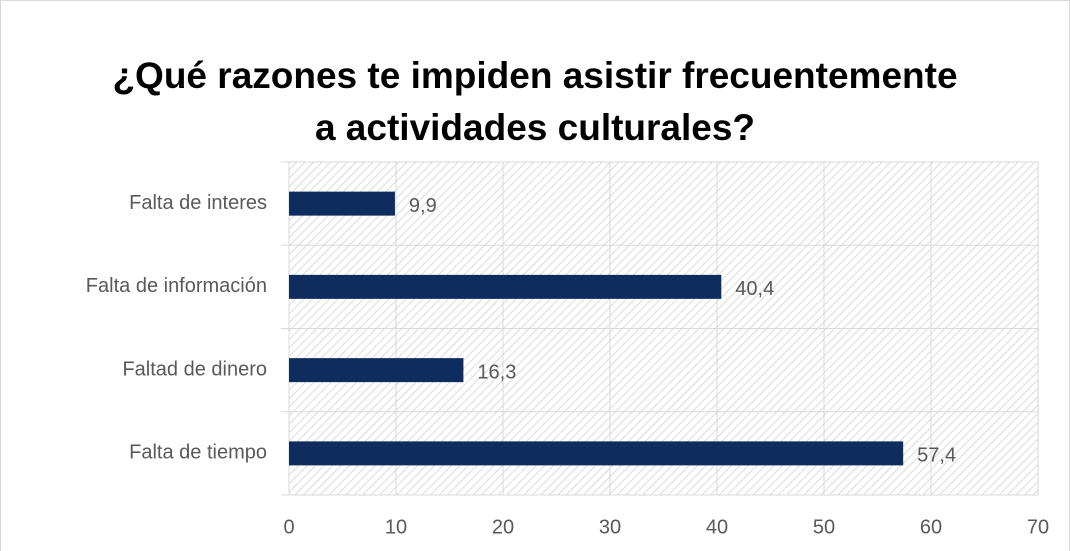  Describe the element at coordinates (936, 456) in the screenshot. I see `data-label: 57,4` at that location.